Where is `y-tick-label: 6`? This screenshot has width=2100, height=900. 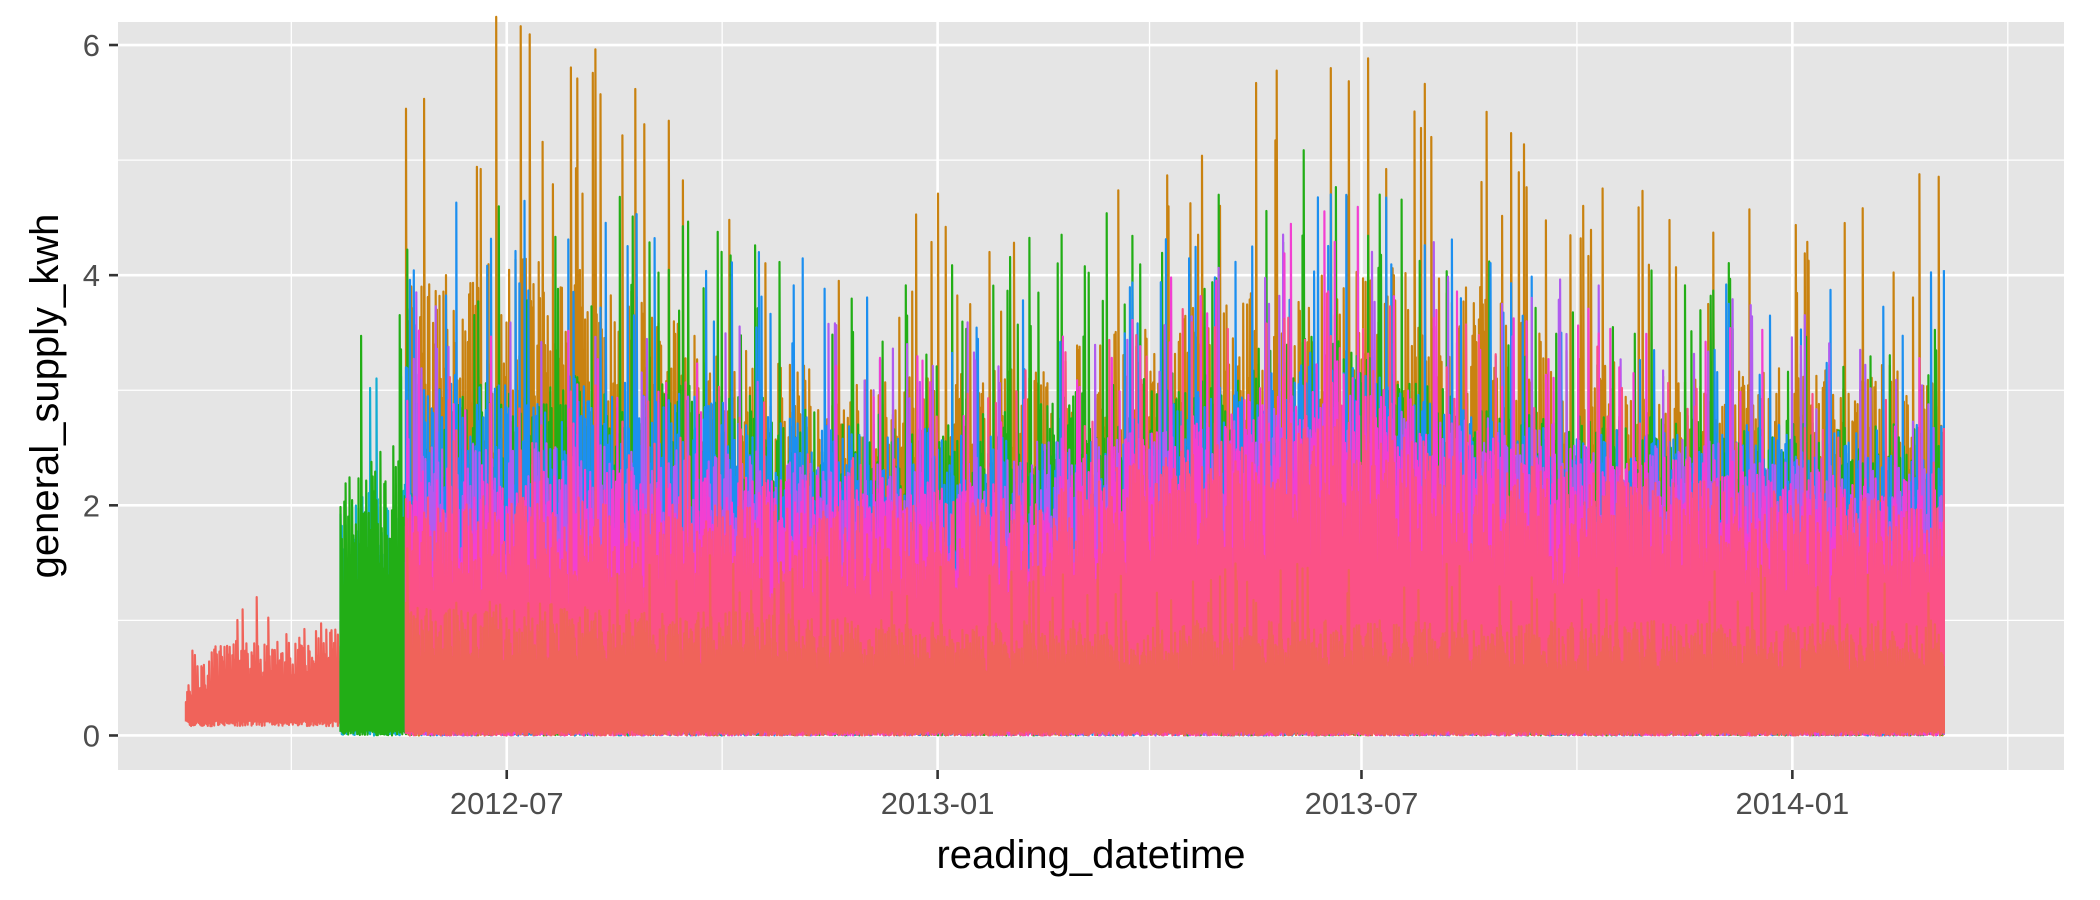 y-tick-label: 6 is located at coordinates (91, 45).